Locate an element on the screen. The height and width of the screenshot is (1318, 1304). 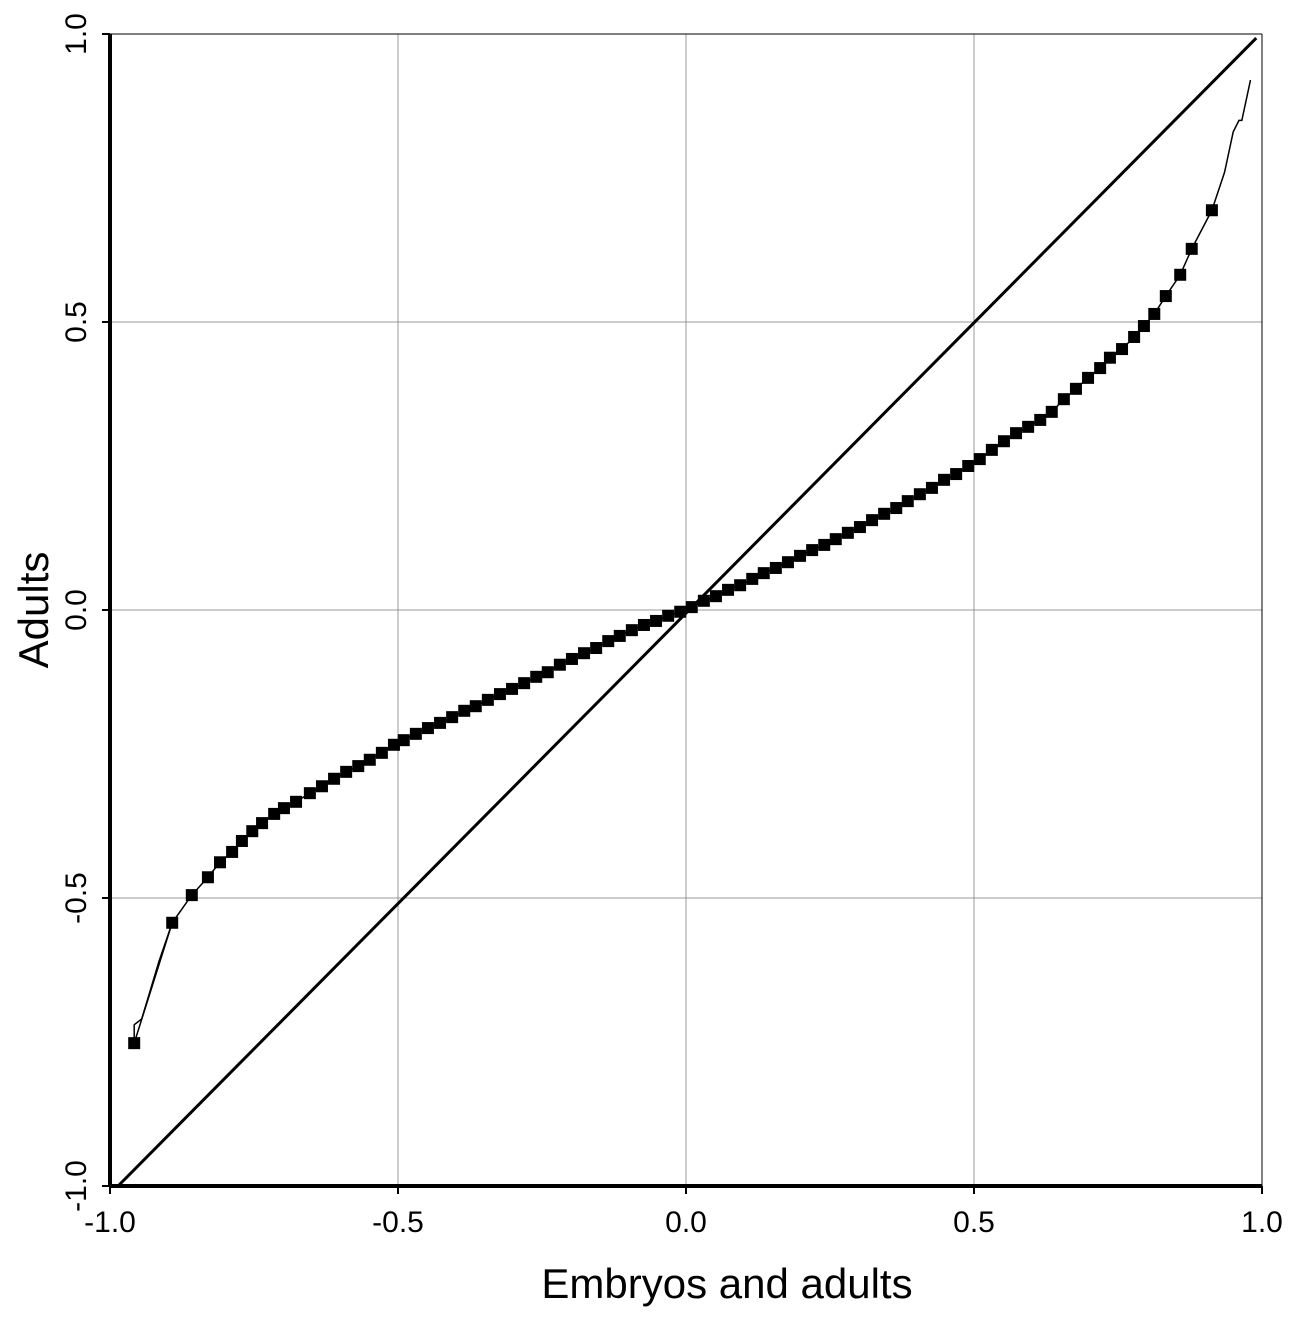
x-tick-label: 0.5 is located at coordinates (974, 1222).